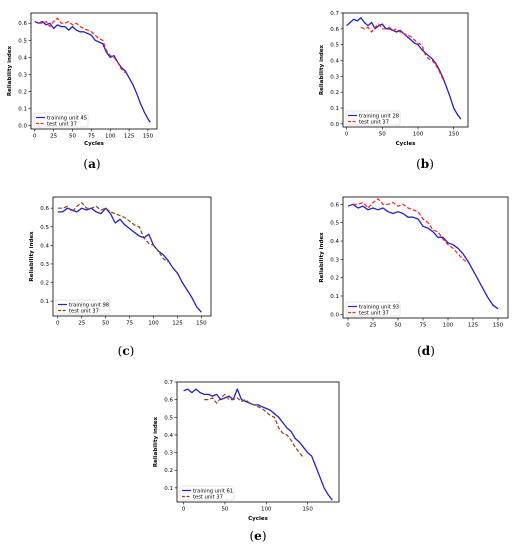 This screenshot has width=519, height=550. Describe the element at coordinates (379, 116) in the screenshot. I see `legend-entry: training unit 28` at that location.